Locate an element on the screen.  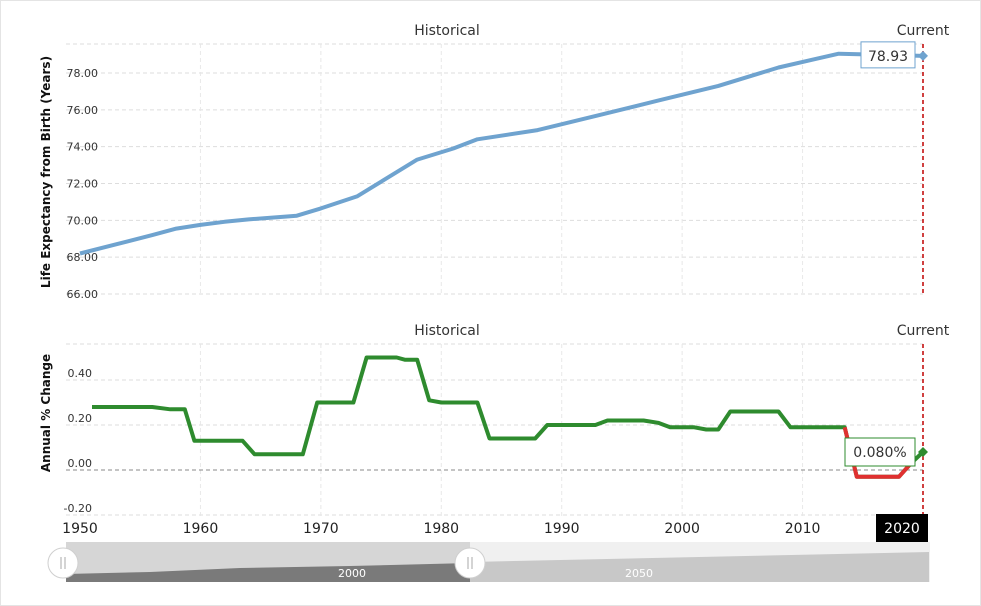
bottom-y-ticks: -0.20 0.00 0.20 0.40 is located at coordinates (78, 441).